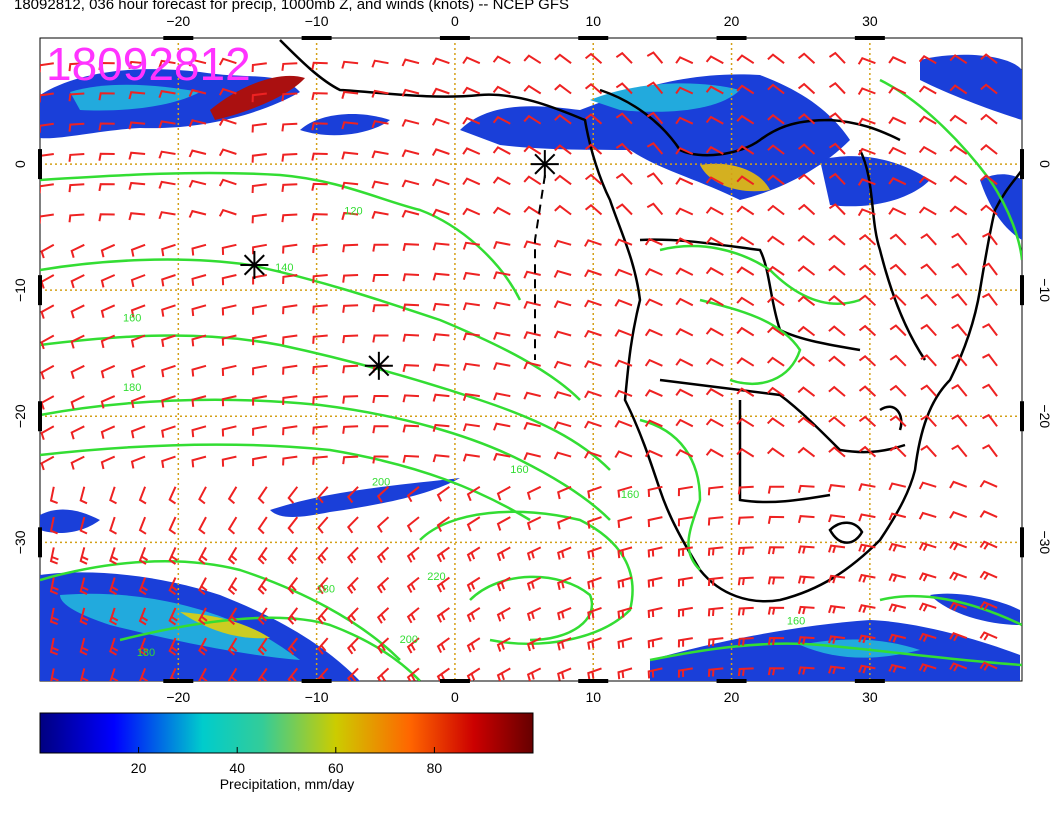 Image resolution: width=1056 pixels, height=816 pixels. Describe the element at coordinates (436, 577) in the screenshot. I see `contour-label: 220` at that location.